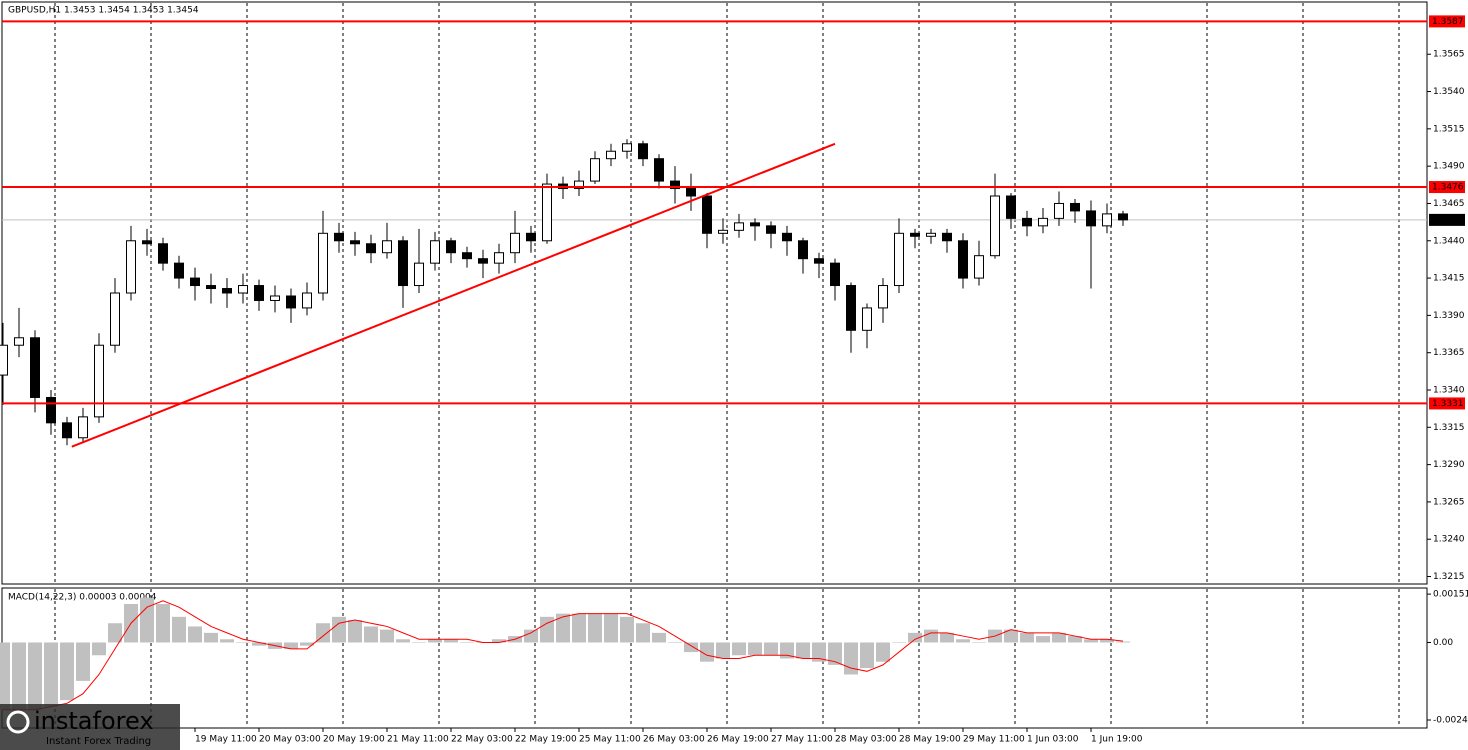  What do you see at coordinates (1449, 465) in the screenshot?
I see `y-tick-label: 1.3290` at bounding box center [1449, 465].